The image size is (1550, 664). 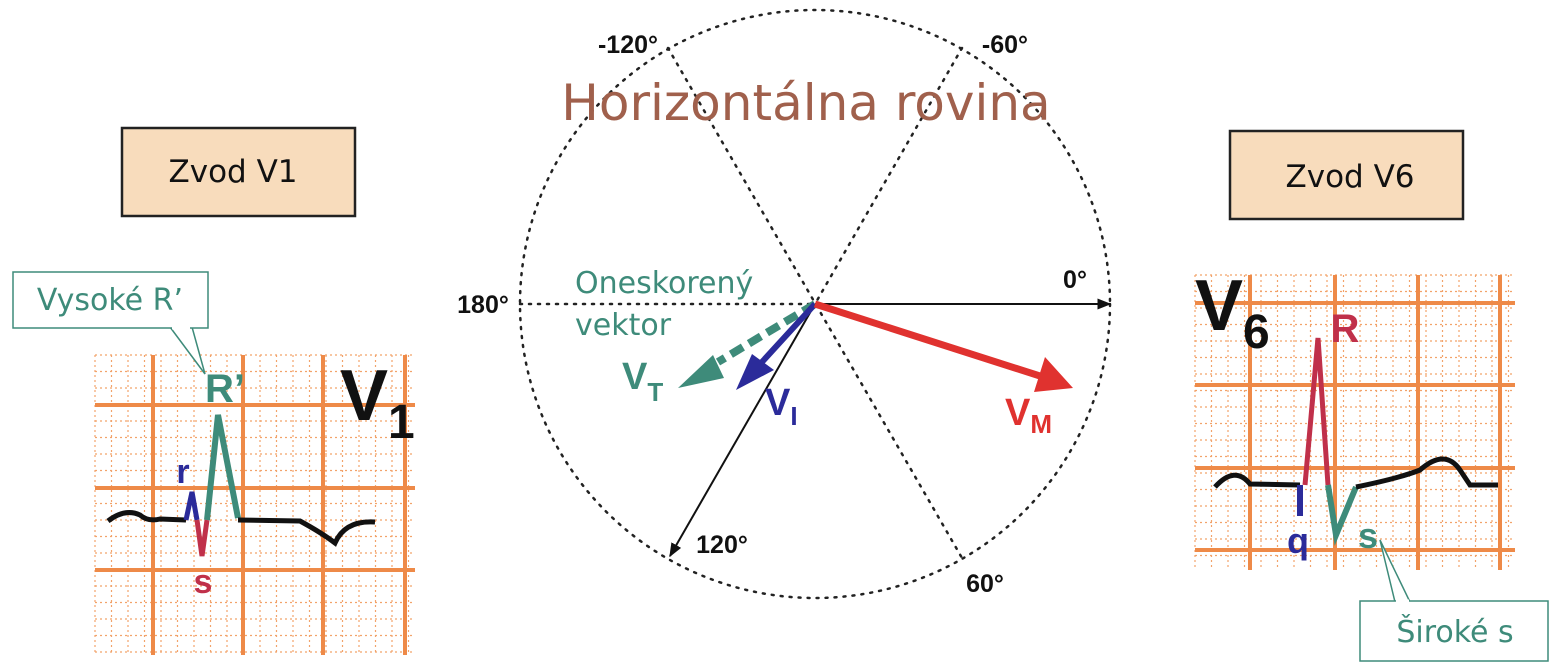 What do you see at coordinates (222, 467) in the screenshot?
I see `wave-r-prime` at bounding box center [222, 467].